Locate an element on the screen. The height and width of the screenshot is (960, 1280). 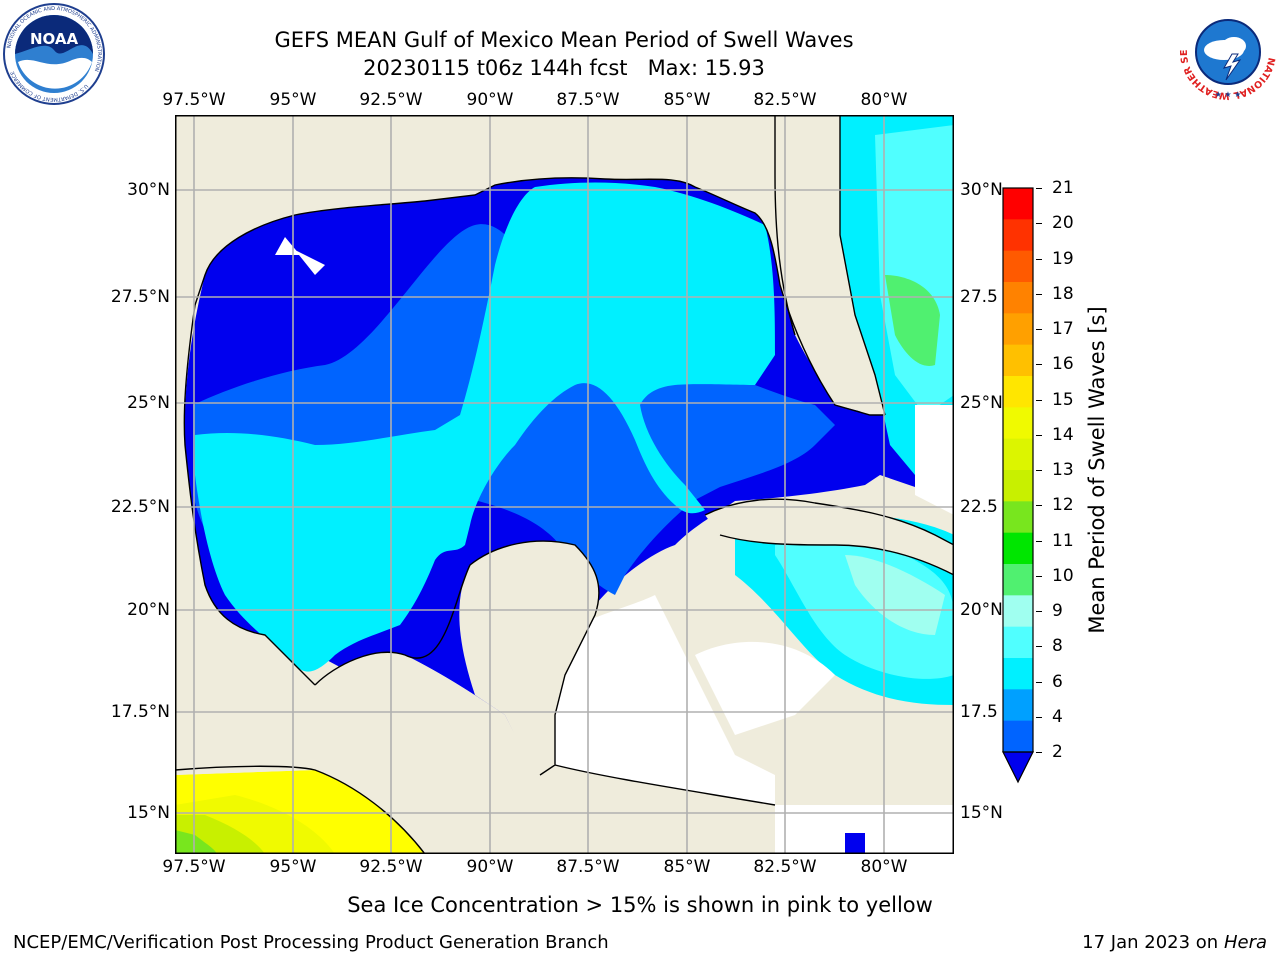
colorbar-tick-label: 11 is located at coordinates (1063, 540).